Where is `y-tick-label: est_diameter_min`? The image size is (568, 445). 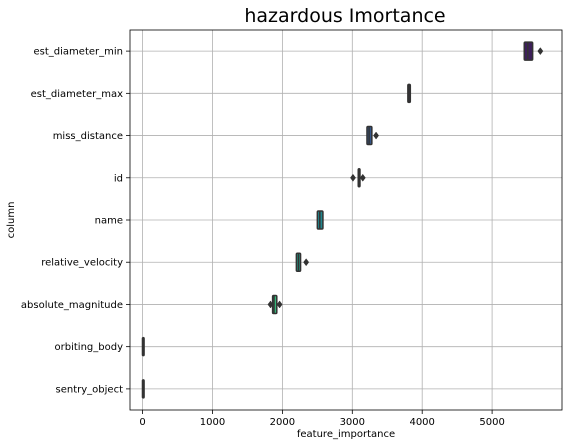
y-tick-label: est_diameter_min is located at coordinates (78, 52).